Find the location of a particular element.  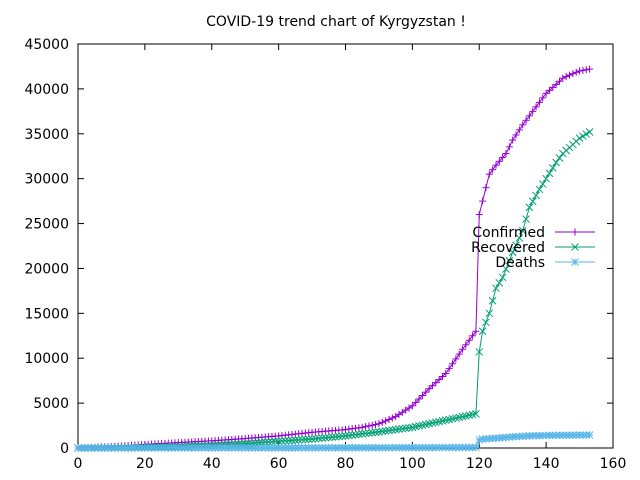

x-tick-label: 60 is located at coordinates (279, 464).